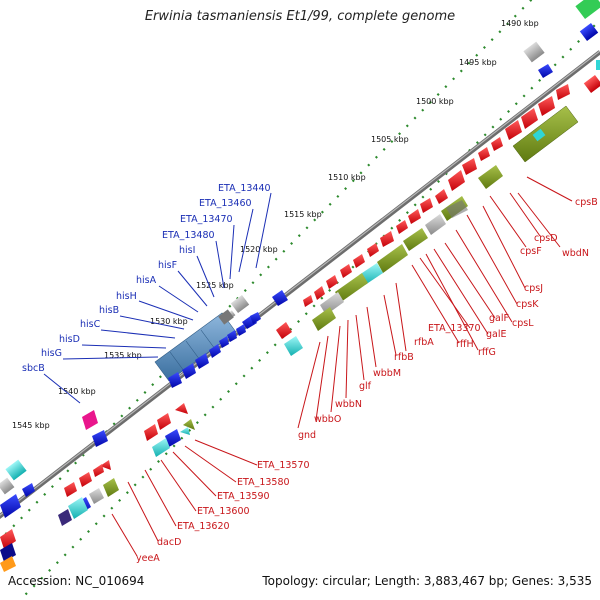  I want to click on kbp-label: 1525 kbp, so click(215, 285).